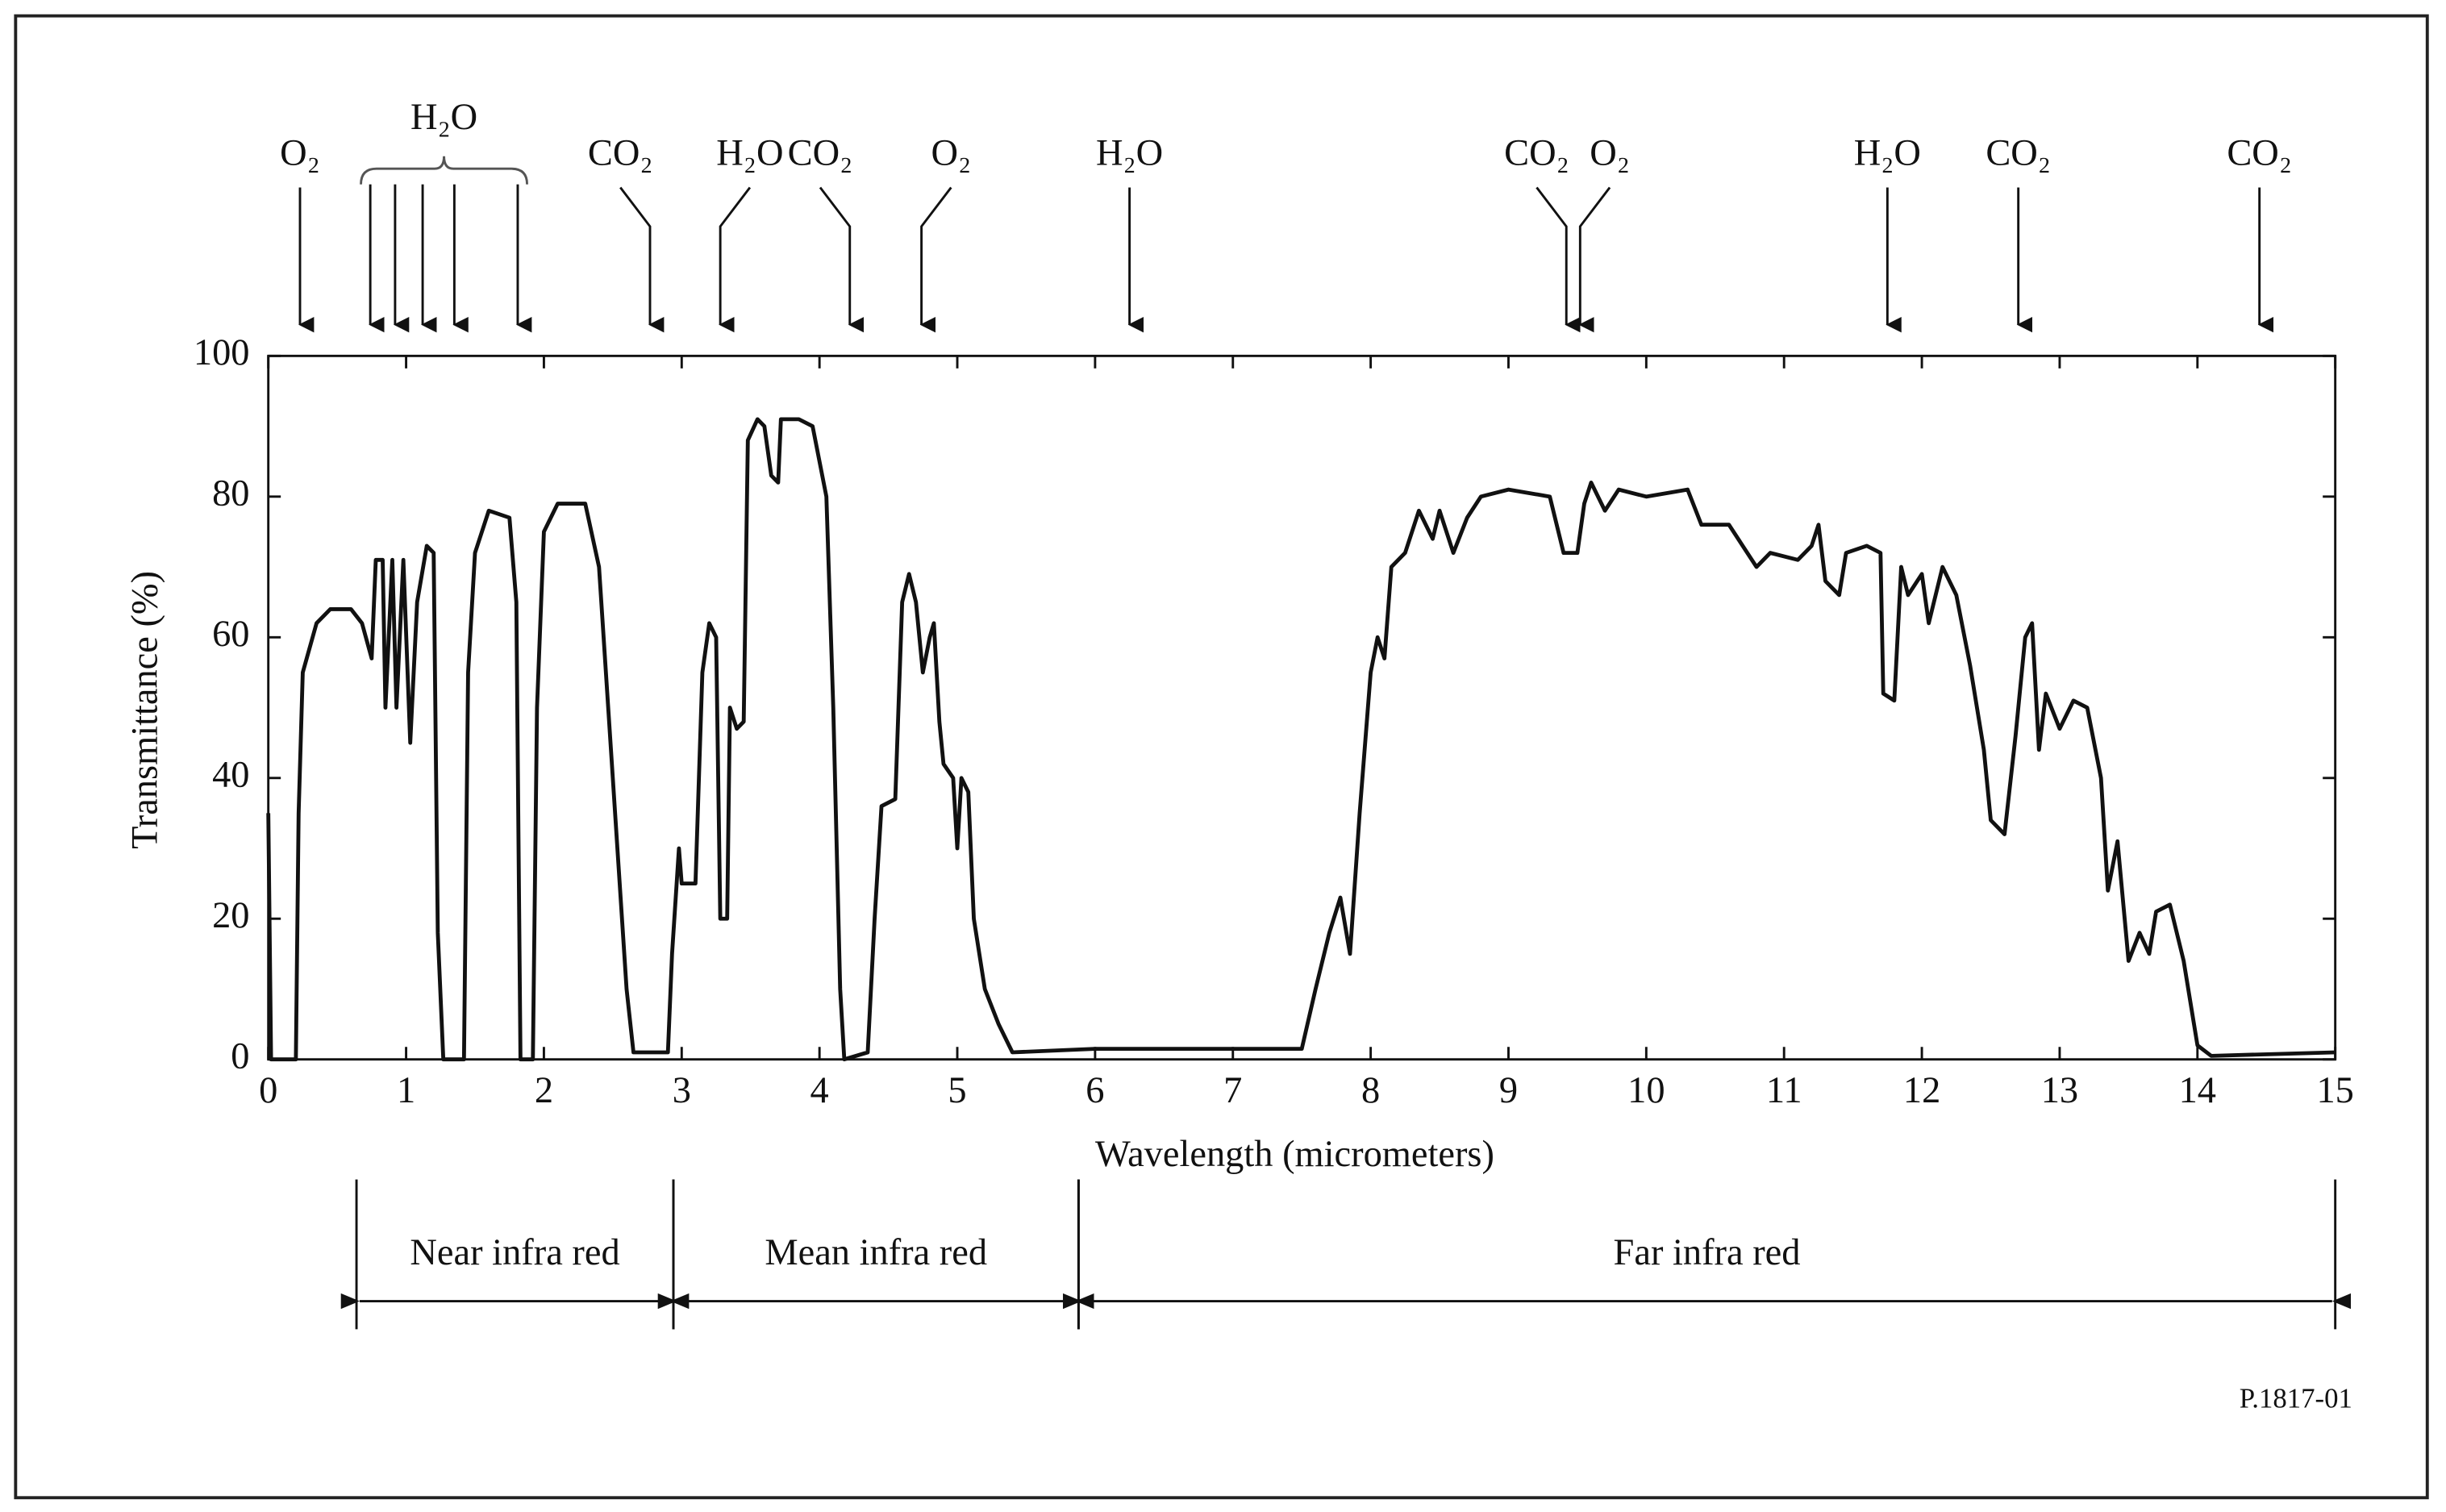 The image size is (2446, 1512). I want to click on y-tick-label: 0, so click(240, 1056).